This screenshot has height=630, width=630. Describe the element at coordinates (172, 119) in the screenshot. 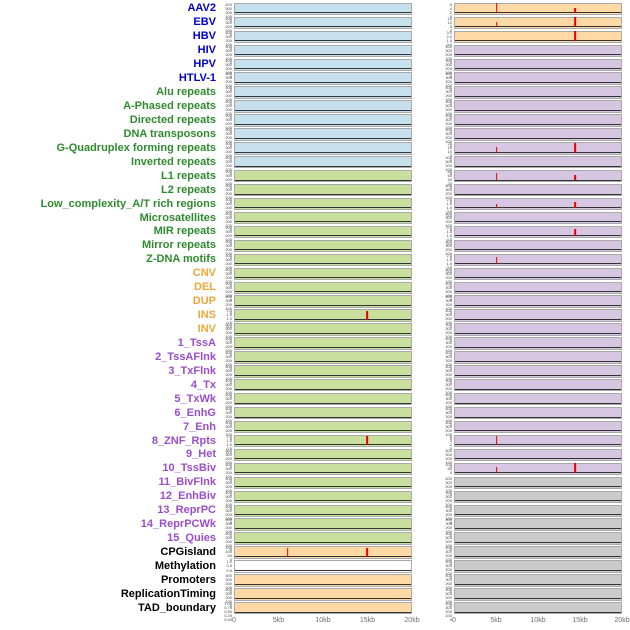

I see `row-label: Directed repeats` at that location.